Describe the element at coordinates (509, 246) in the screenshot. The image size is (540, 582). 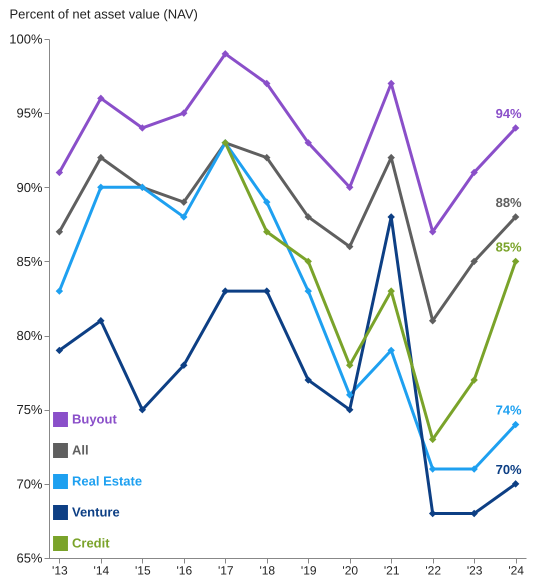
I see `data-label: 85%` at that location.